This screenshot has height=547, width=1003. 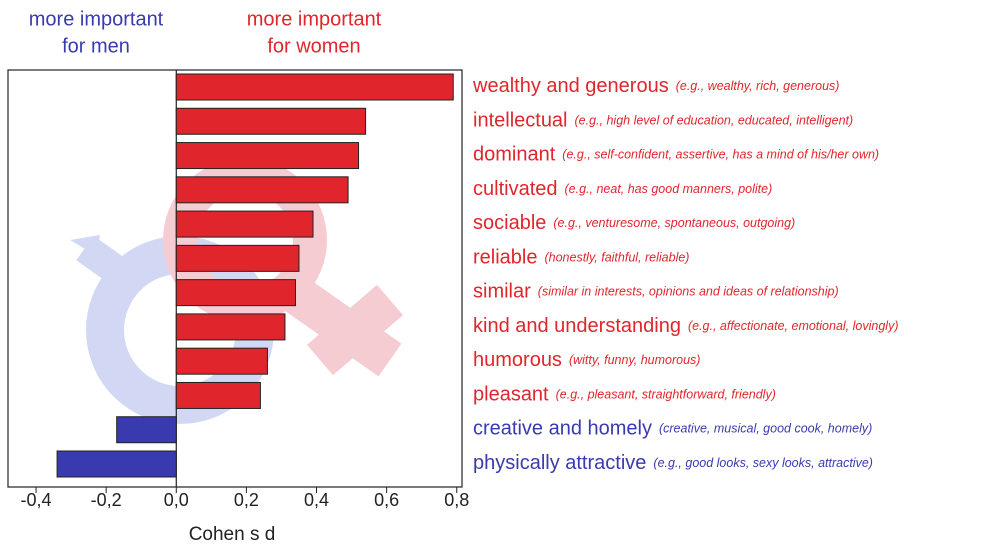 I want to click on category-label: physically attractive, so click(x=559, y=463).